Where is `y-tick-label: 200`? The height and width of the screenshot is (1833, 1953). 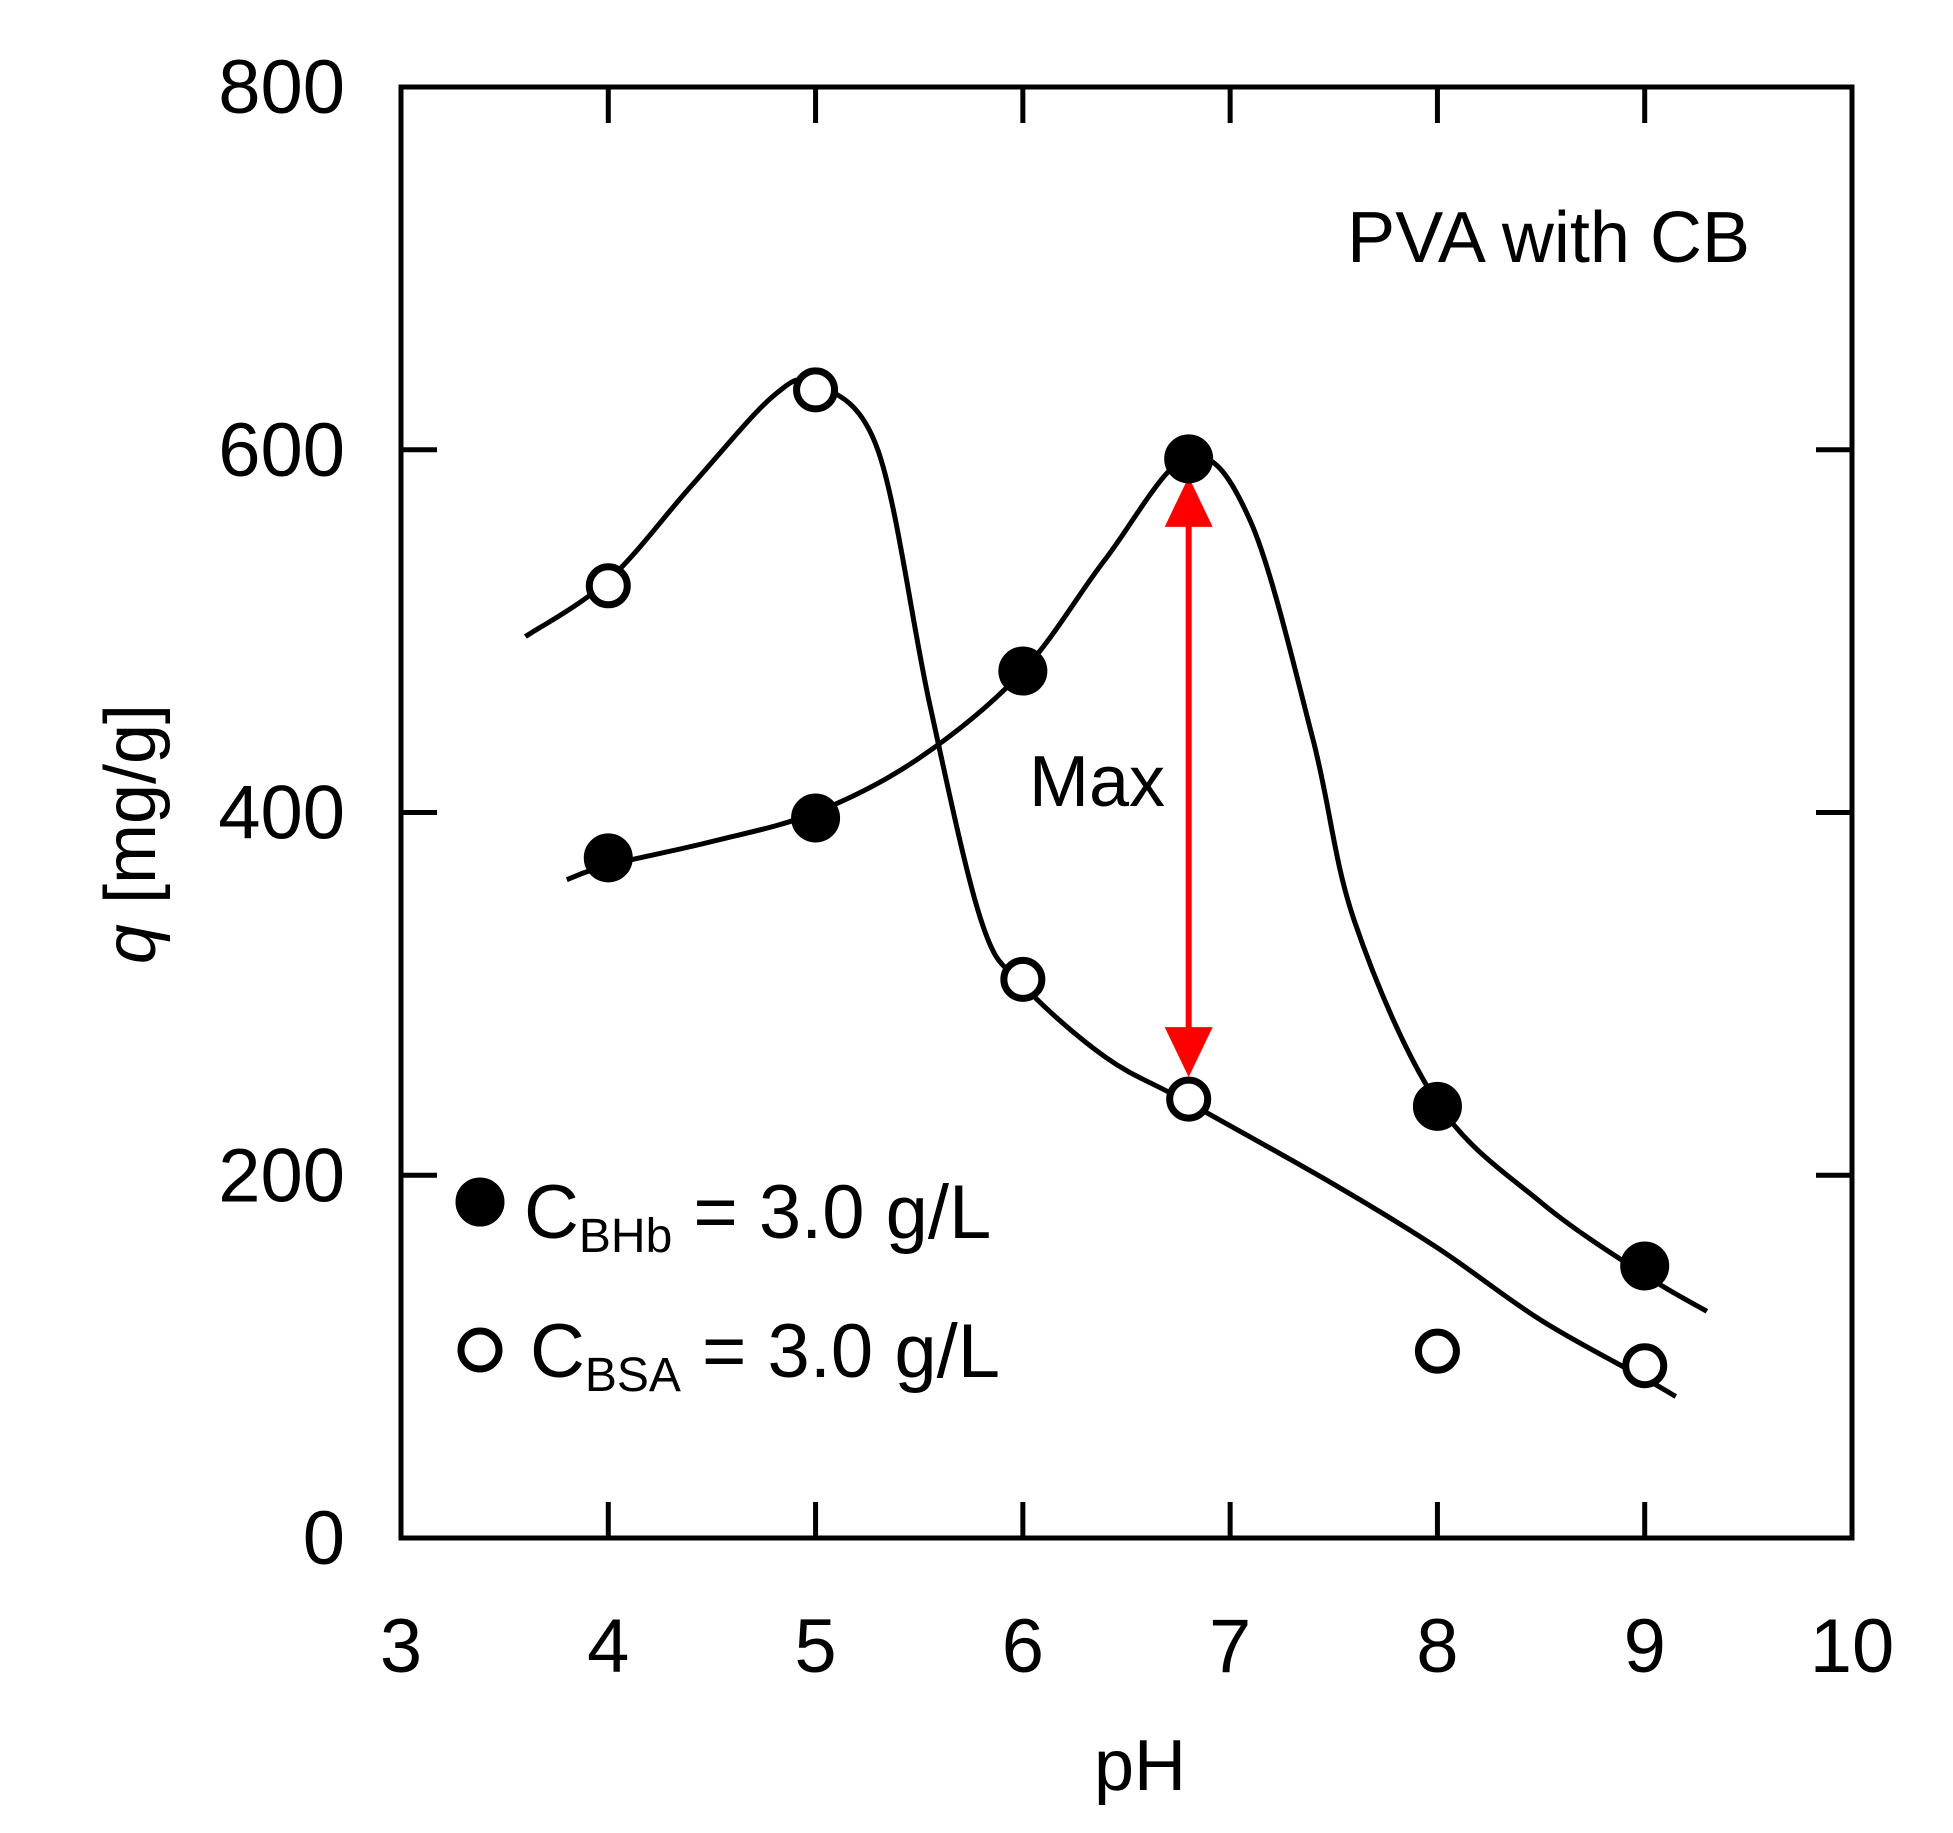
y-tick-label: 200 is located at coordinates (281, 1175).